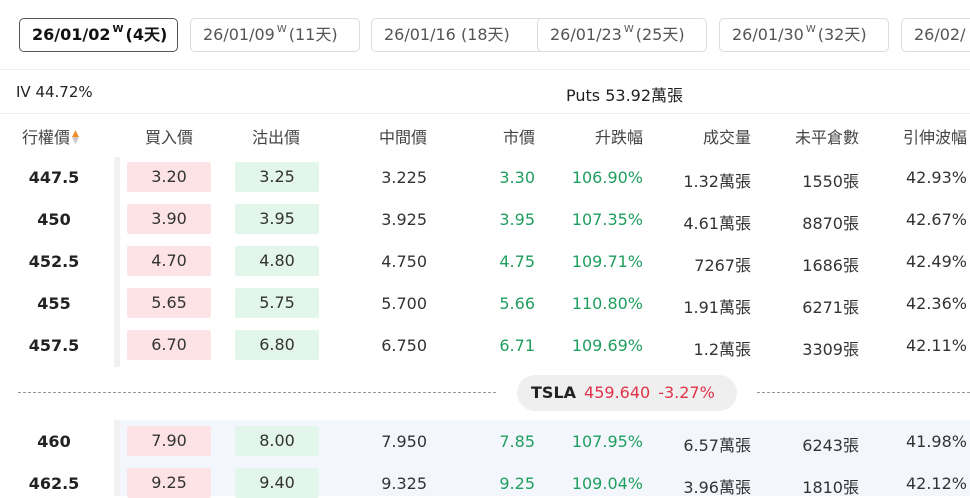 The width and height of the screenshot is (970, 498). What do you see at coordinates (607, 483) in the screenshot?
I see `cell-change: 109.04%` at bounding box center [607, 483].